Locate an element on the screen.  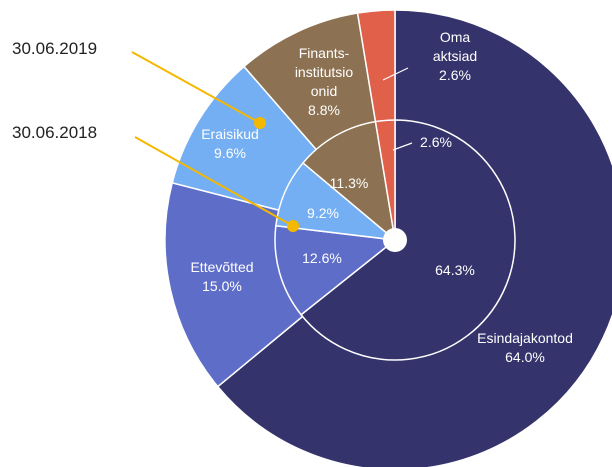
value-label: 11.3% is located at coordinates (349, 183).